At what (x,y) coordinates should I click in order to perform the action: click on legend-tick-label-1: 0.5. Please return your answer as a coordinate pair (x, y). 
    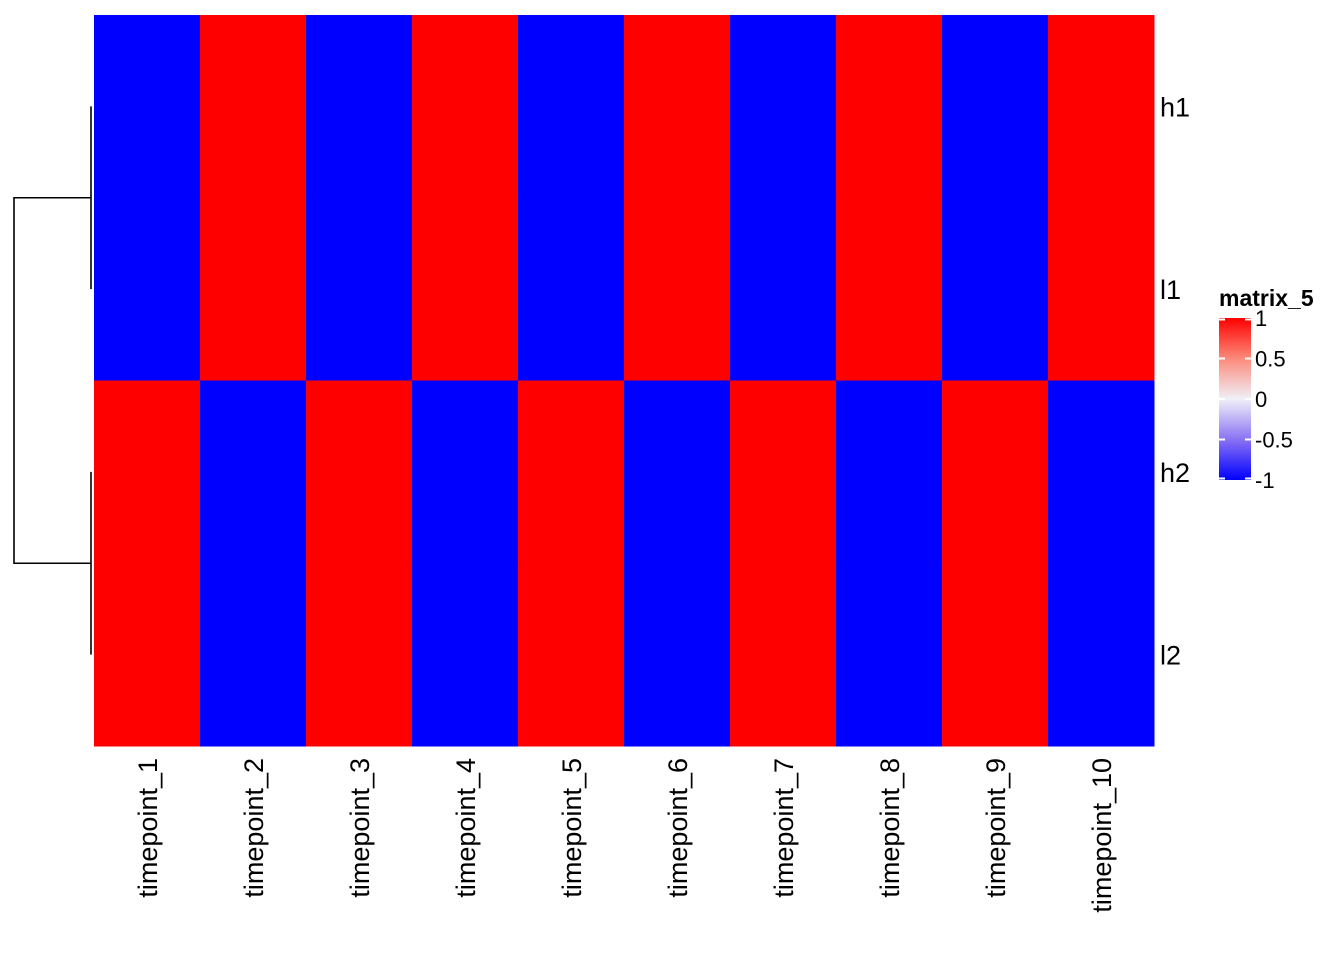
    Looking at the image, I should click on (1270, 359).